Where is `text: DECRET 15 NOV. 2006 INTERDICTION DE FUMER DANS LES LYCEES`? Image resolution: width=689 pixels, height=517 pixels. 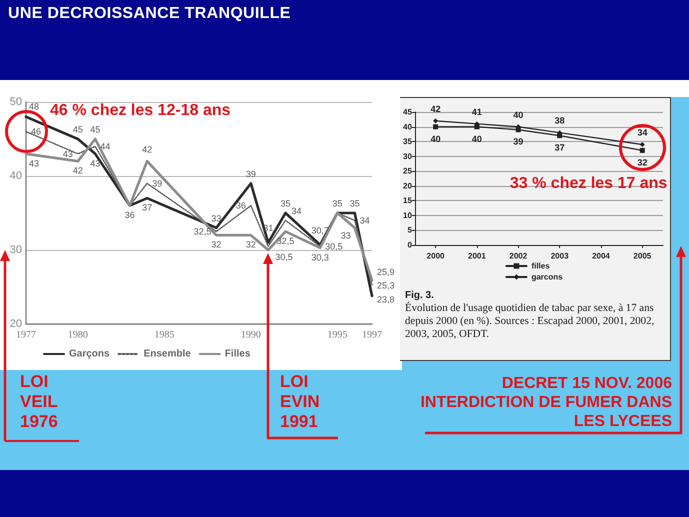
text: DECRET 15 NOV. 2006 INTERDICTION DE FUMER DANS LES LYCEES is located at coordinates (545, 402).